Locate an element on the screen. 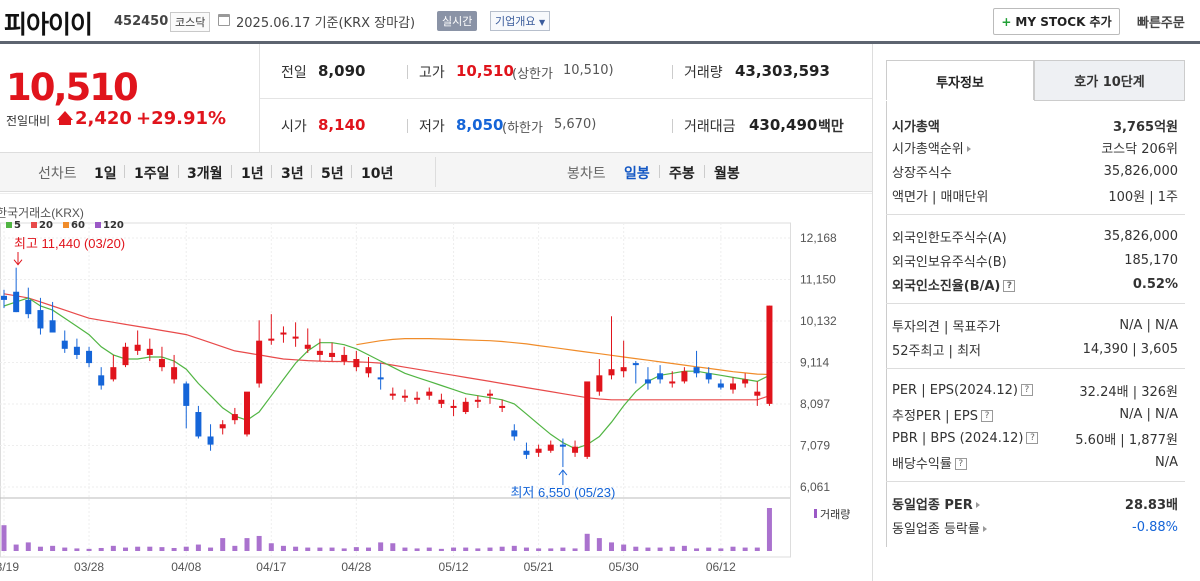 The width and height of the screenshot is (1200, 581). mystock-add-button: + MY STOCK 추가 is located at coordinates (1056, 21).